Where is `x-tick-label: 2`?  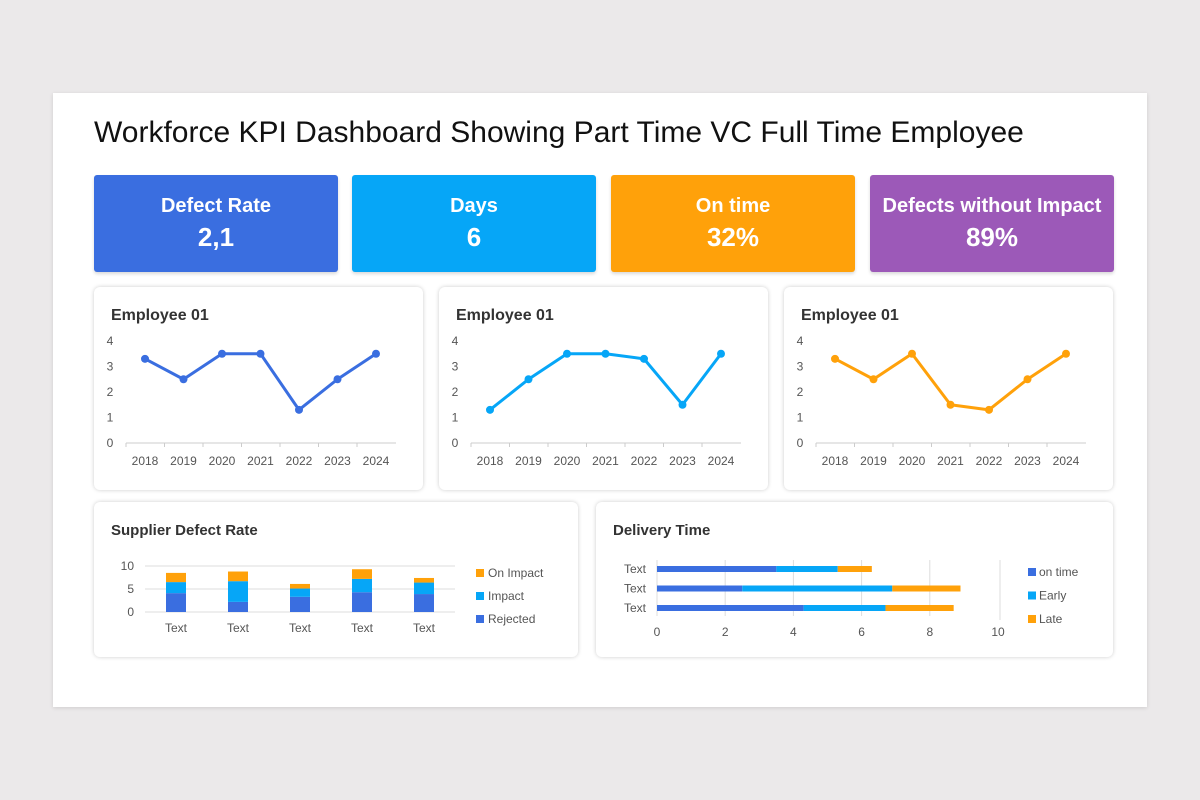
x-tick-label: 2 is located at coordinates (725, 632).